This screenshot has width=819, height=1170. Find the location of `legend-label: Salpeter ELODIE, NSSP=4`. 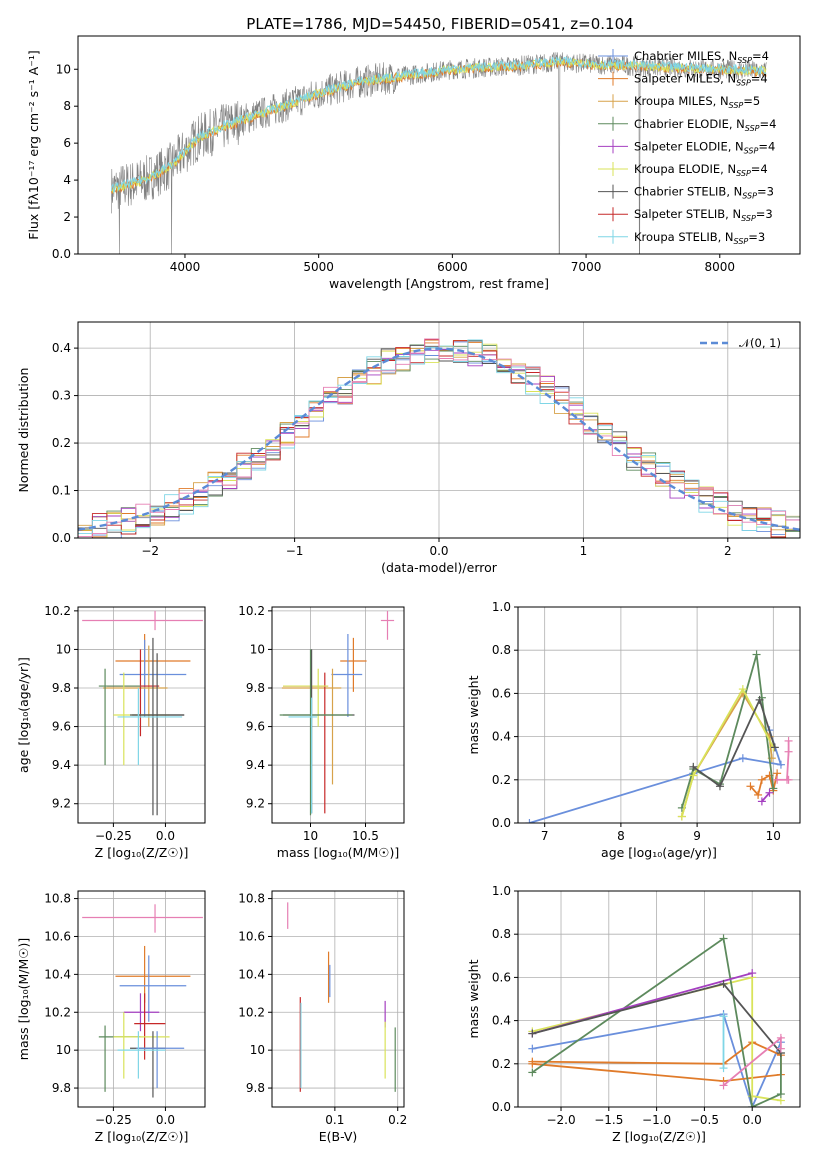

legend-label: Salpeter ELODIE, NSSP=4 is located at coordinates (704, 147).